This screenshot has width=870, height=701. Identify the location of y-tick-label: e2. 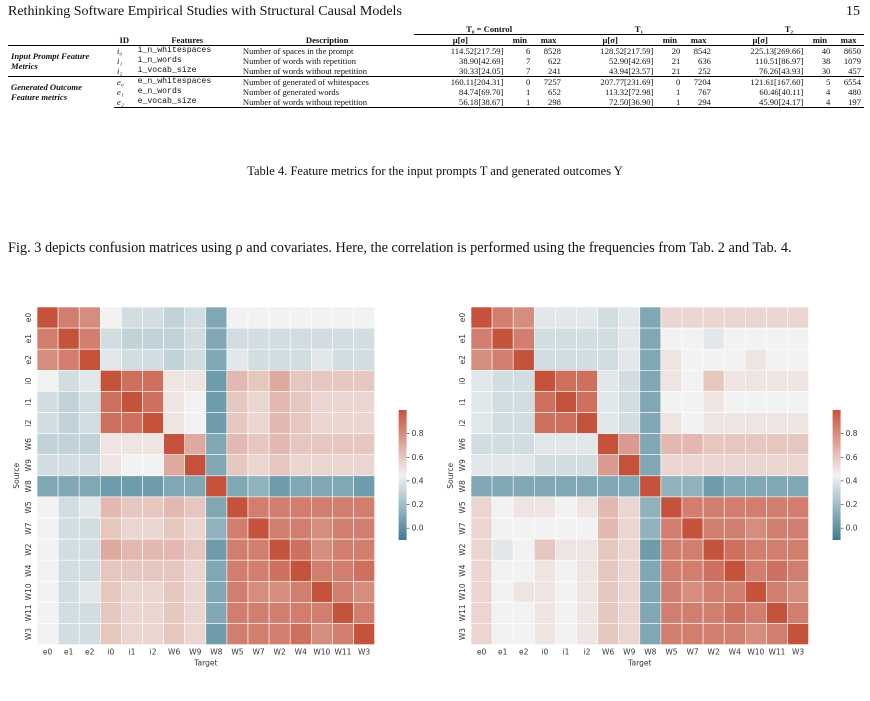
(28, 360).